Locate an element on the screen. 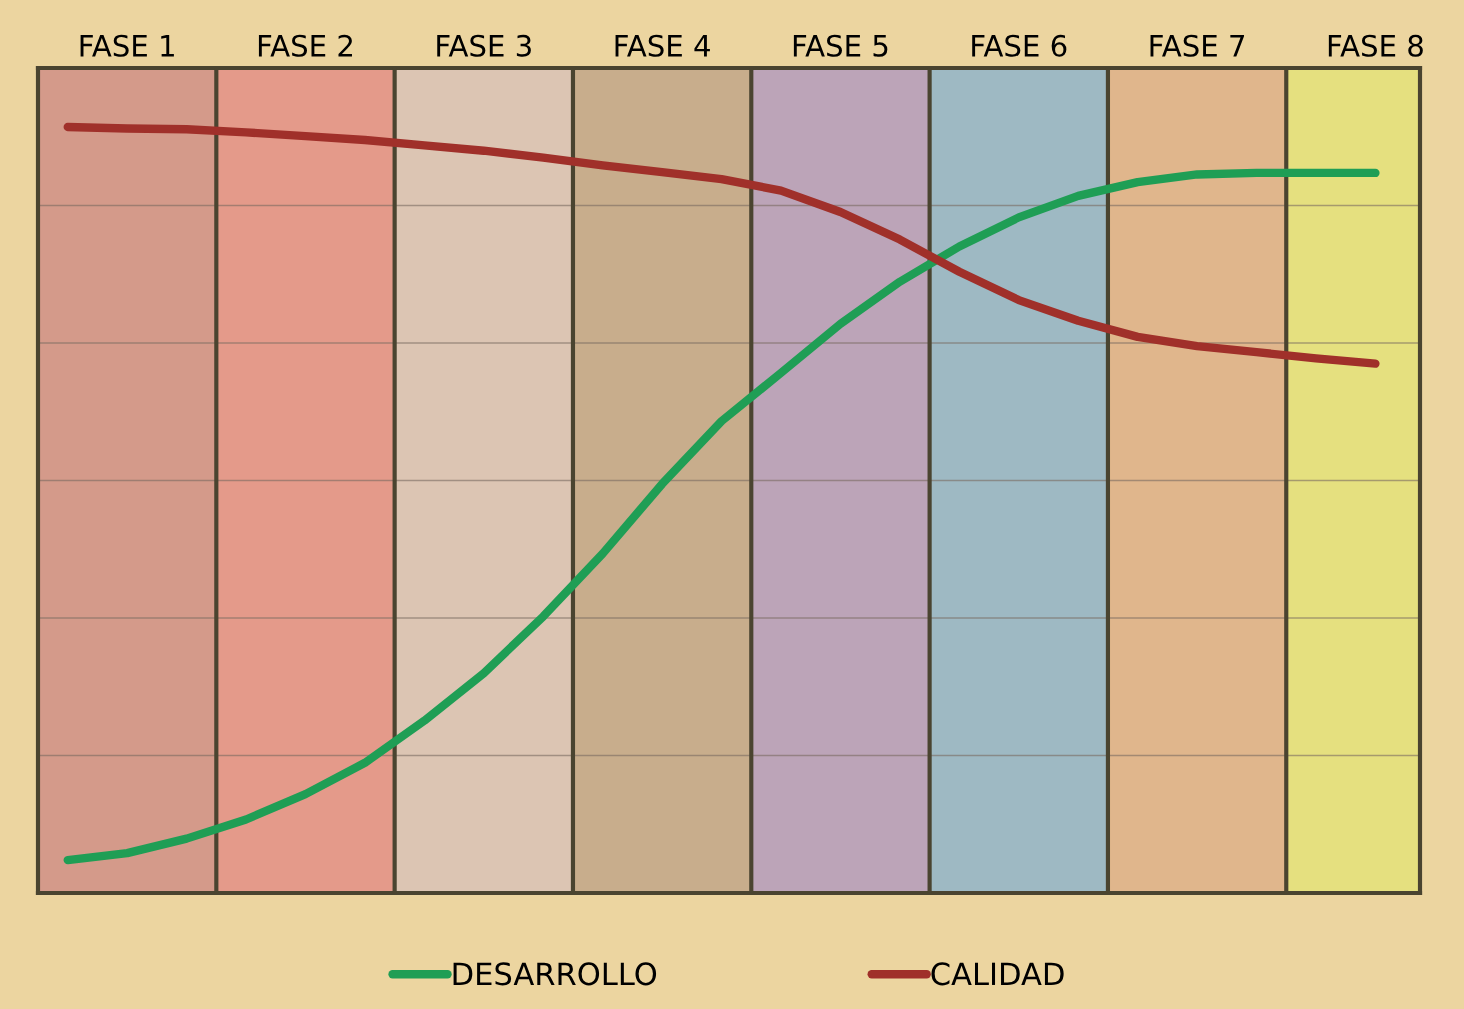  x-tick-label: FASE 4 is located at coordinates (662, 45).